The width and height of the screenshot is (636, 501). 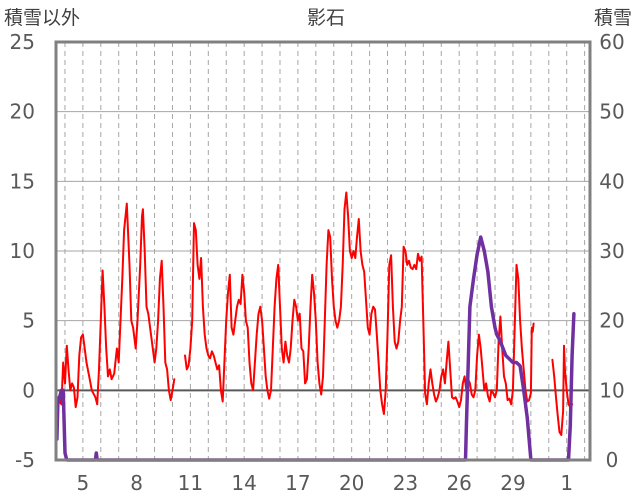 I want to click on right-tick-label: 0, so click(x=612, y=460).